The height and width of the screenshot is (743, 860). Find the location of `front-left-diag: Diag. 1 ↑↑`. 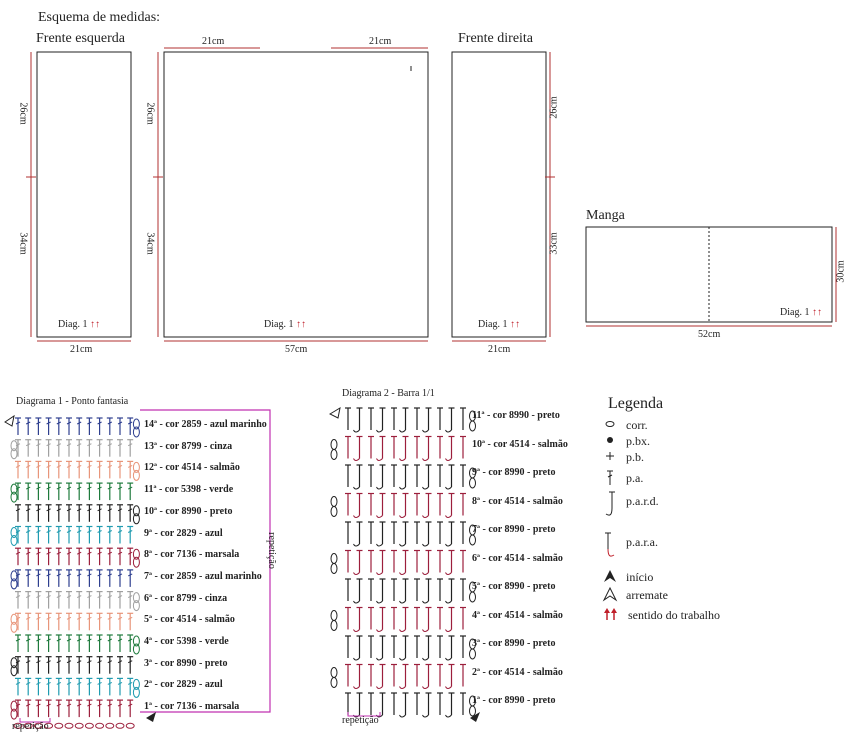

front-left-diag: Diag. 1 ↑↑ is located at coordinates (79, 324).